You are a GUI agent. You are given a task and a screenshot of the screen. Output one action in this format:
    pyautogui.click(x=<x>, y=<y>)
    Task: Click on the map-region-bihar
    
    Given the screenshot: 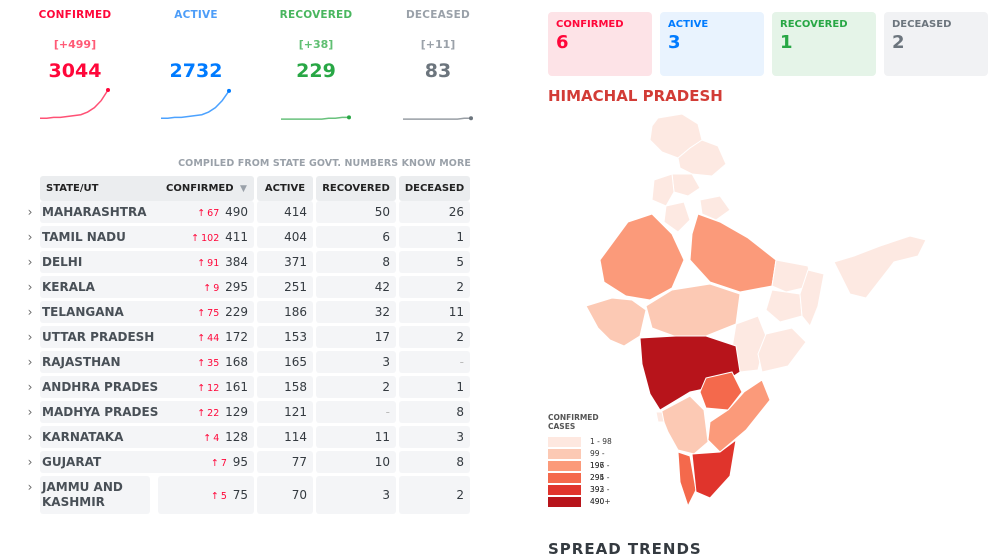 What is the action you would take?
    pyautogui.click(x=792, y=276)
    